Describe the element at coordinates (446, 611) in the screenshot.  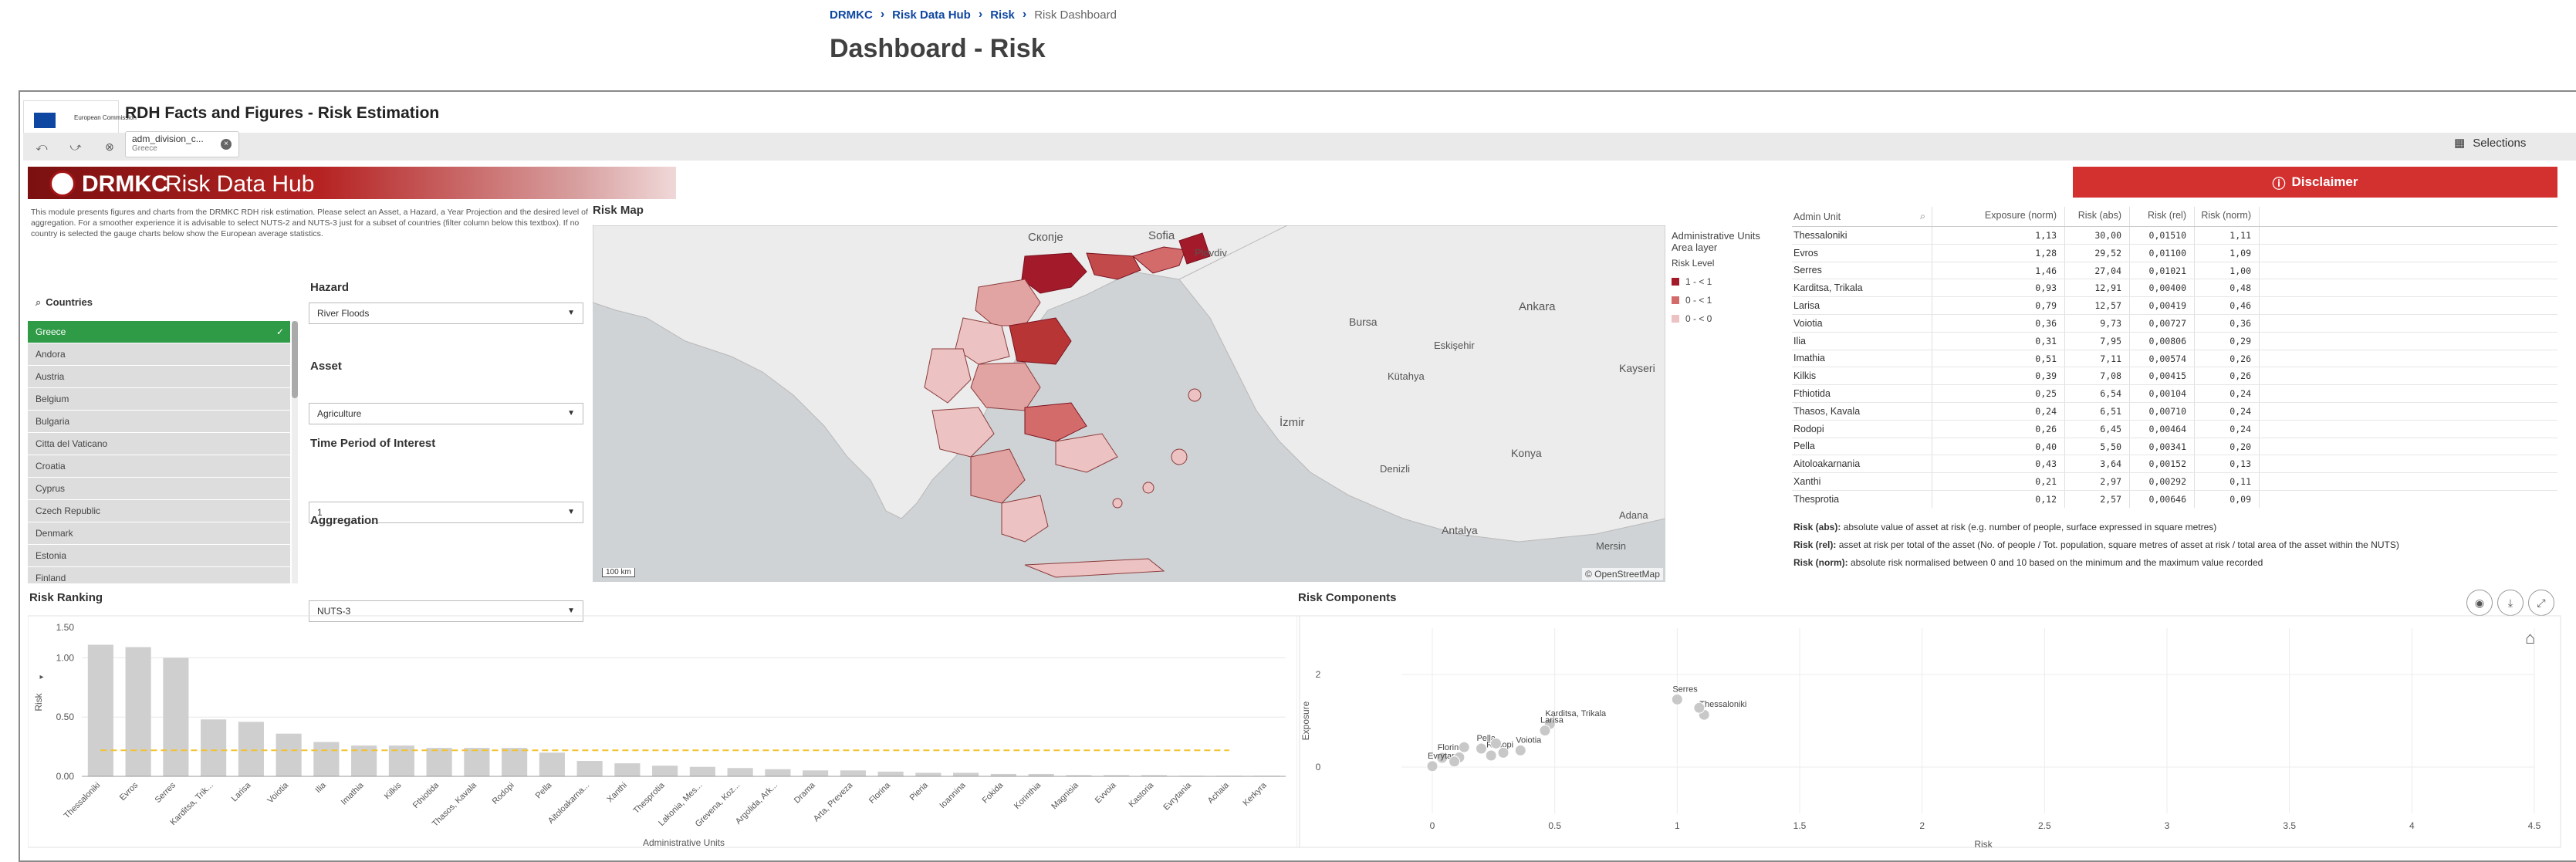
I see `aggregation-select: NUTS-3 ▼` at that location.